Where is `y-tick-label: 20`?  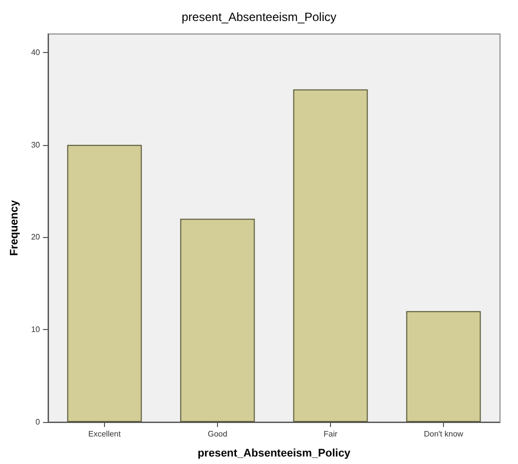
y-tick-label: 20 is located at coordinates (36, 237).